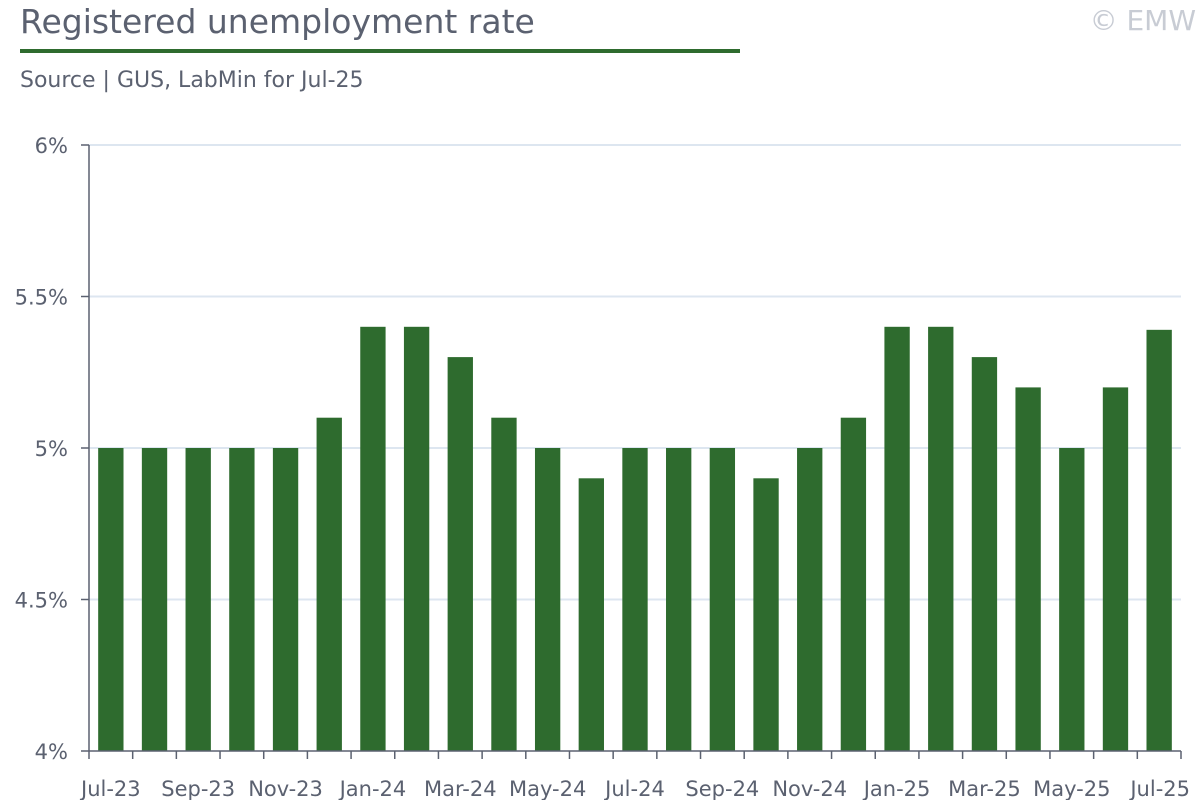 This screenshot has width=1200, height=800. Describe the element at coordinates (1071, 788) in the screenshot. I see `x-tick-label: May-25` at that location.